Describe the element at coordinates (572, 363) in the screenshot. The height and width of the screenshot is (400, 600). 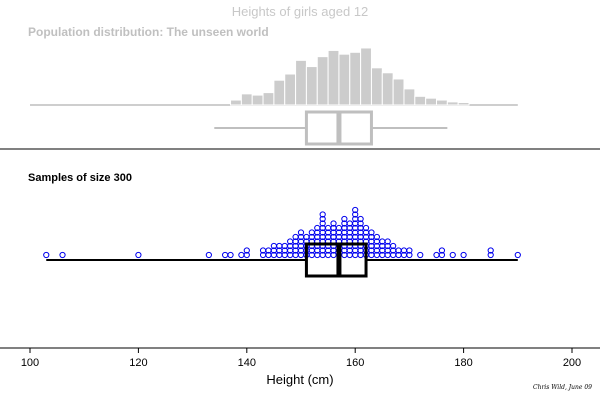
I see `x-tick-label: 200` at that location.